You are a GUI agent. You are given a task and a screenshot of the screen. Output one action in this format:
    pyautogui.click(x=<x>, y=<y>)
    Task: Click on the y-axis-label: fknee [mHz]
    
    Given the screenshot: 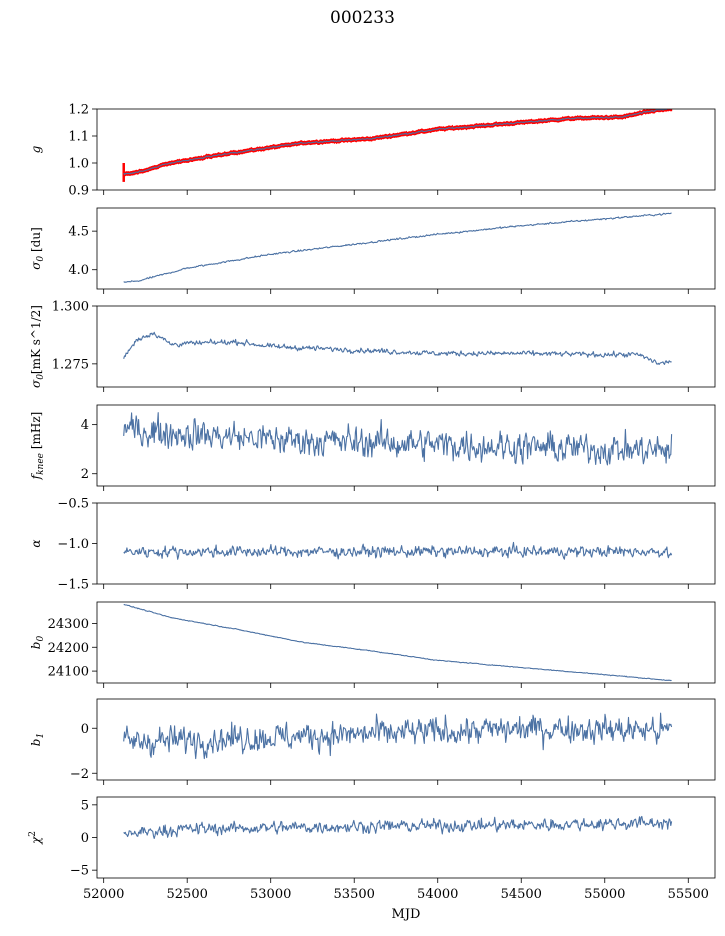 What is the action you would take?
    pyautogui.click(x=37, y=446)
    